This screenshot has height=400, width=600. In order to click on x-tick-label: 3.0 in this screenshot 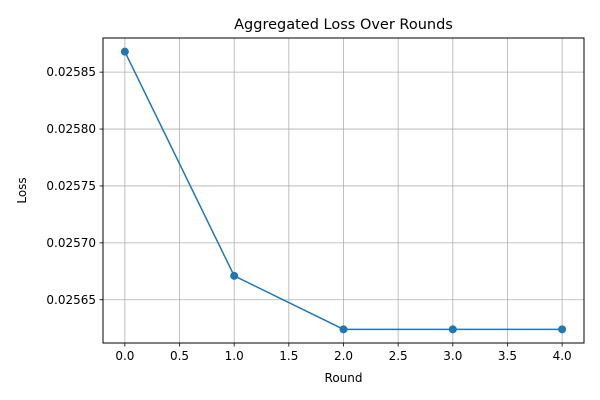, I will do `click(452, 356)`.